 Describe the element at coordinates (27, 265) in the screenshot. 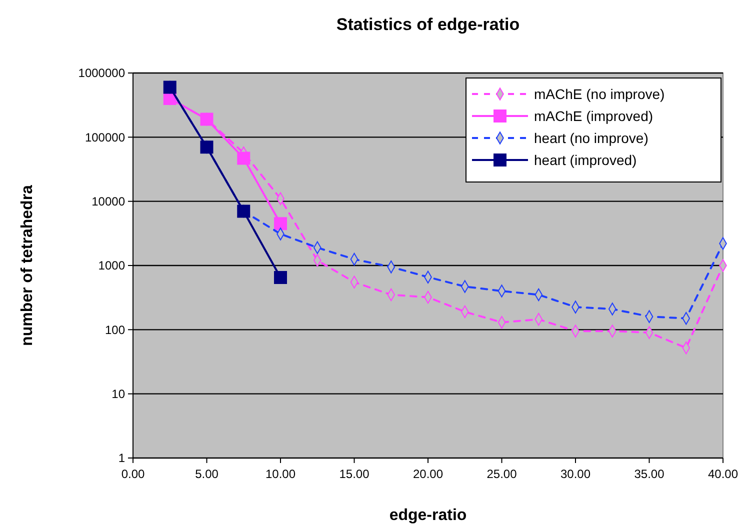

I see `y-axis-title: number of tetrahedra` at that location.